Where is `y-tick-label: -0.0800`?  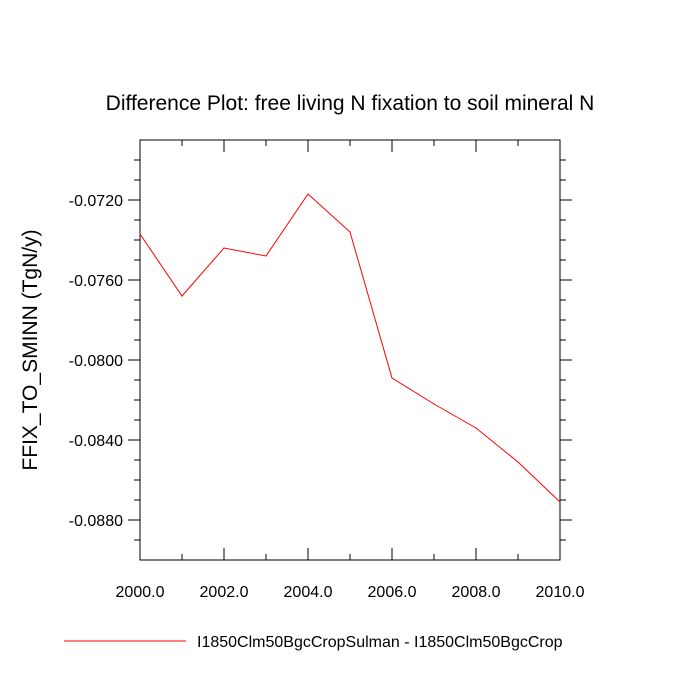 y-tick-label: -0.0800 is located at coordinates (96, 361).